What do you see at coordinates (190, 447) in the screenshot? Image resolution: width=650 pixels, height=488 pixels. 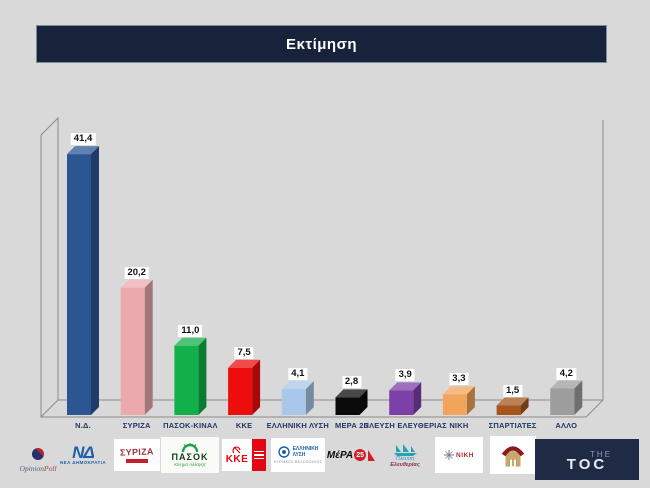 I see `pasok-sun-icon` at bounding box center [190, 447].